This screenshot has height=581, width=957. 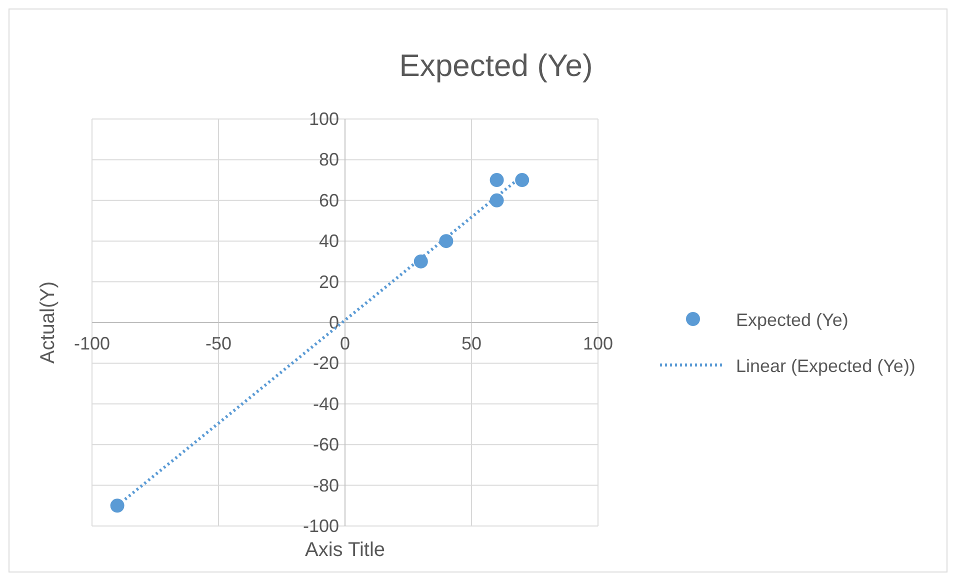 What do you see at coordinates (471, 344) in the screenshot?
I see `x-tick-label: 50` at bounding box center [471, 344].